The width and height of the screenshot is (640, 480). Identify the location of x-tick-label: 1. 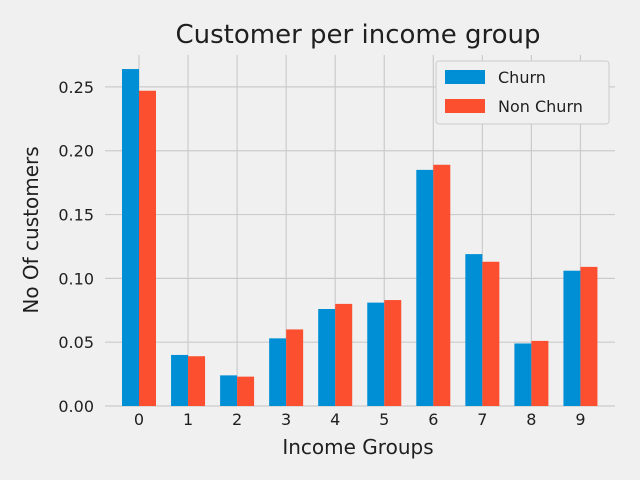
(188, 419).